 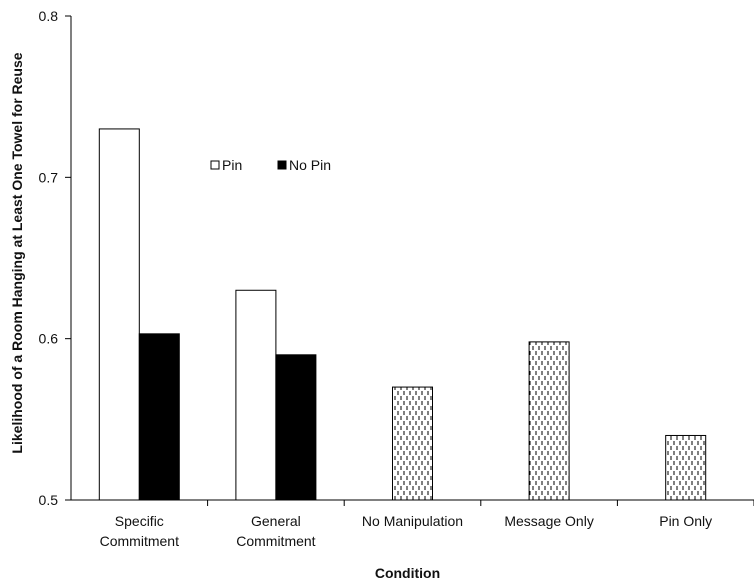 I want to click on legend-swatch-no-pin, so click(x=282, y=165).